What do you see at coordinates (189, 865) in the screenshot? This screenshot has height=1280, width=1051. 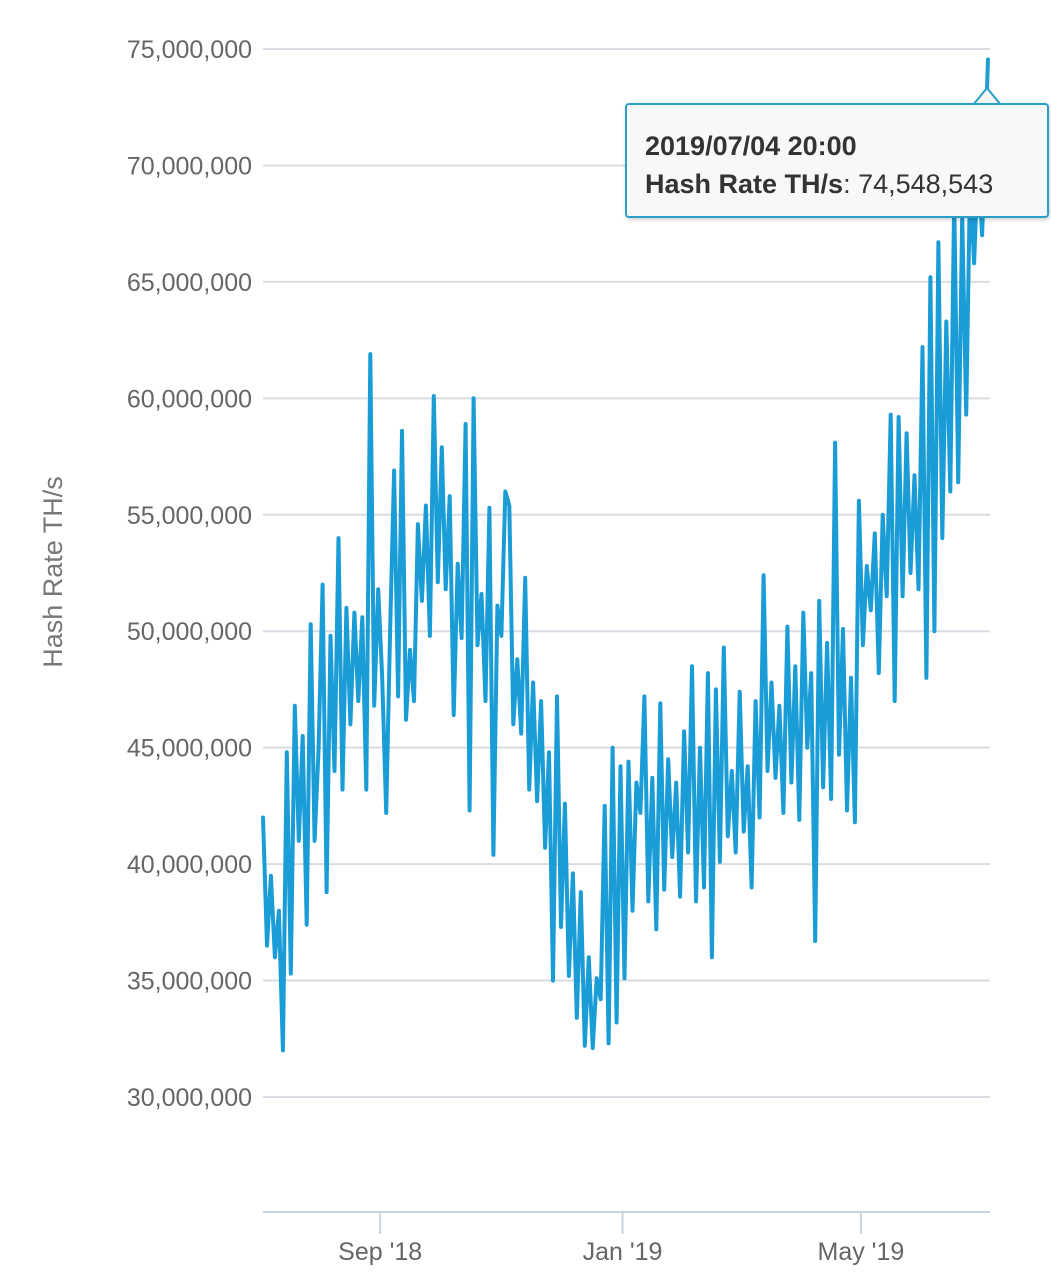 I see `y-tick-label: 40,000,000` at bounding box center [189, 865].